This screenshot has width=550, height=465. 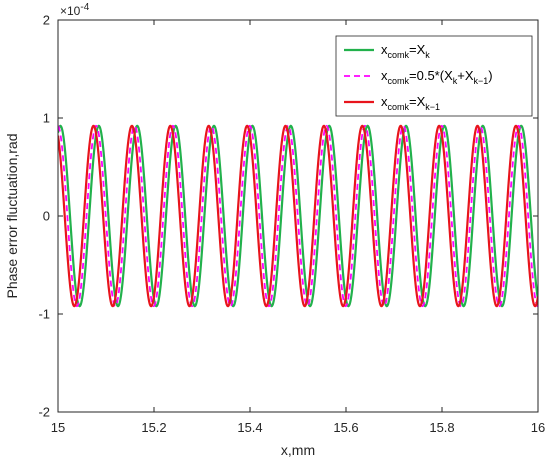 I want to click on legend: xcomk=Xk xcomk=0.5*(Xk+Xk−1) xcomk=Xk−1, so click(x=434, y=76).